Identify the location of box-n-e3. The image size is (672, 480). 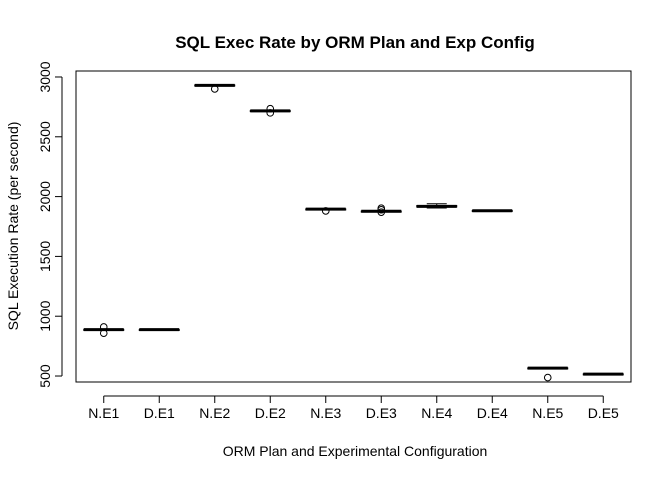
(326, 211).